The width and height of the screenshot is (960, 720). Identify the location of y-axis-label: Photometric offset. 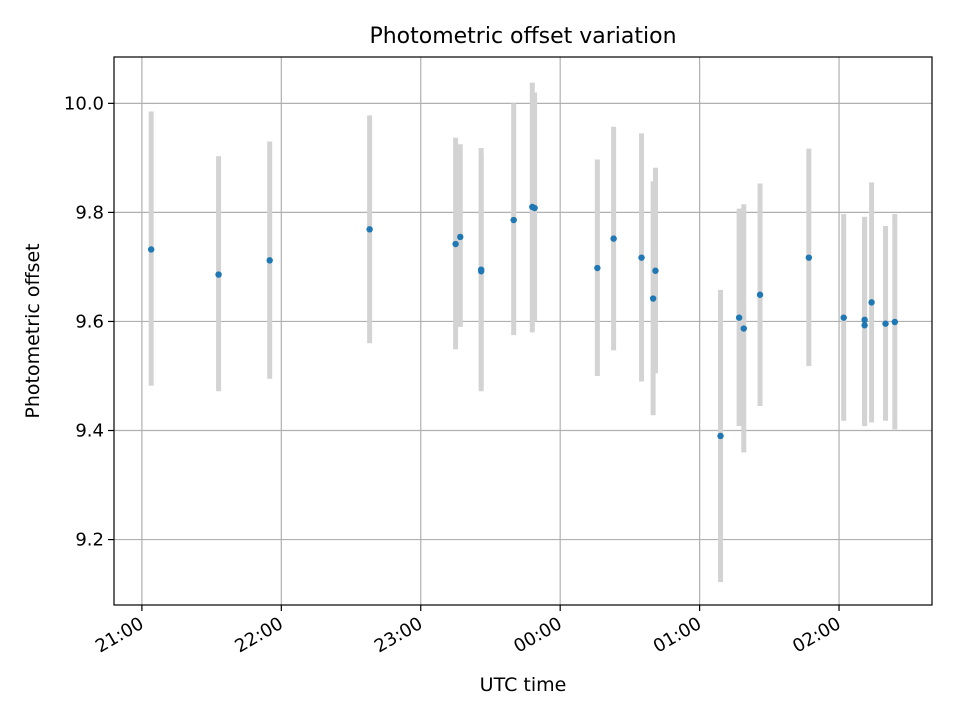
(33, 330).